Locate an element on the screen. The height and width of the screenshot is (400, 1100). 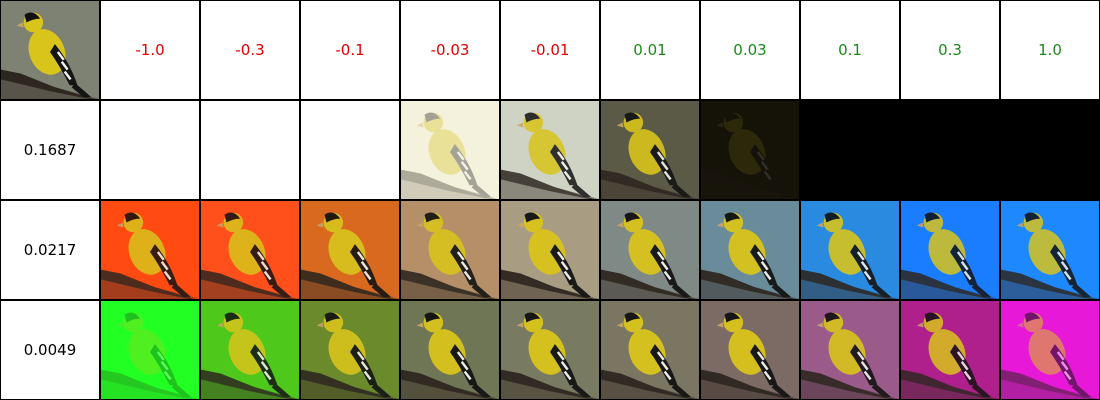
column-header-value: 1.0 is located at coordinates (1050, 50).